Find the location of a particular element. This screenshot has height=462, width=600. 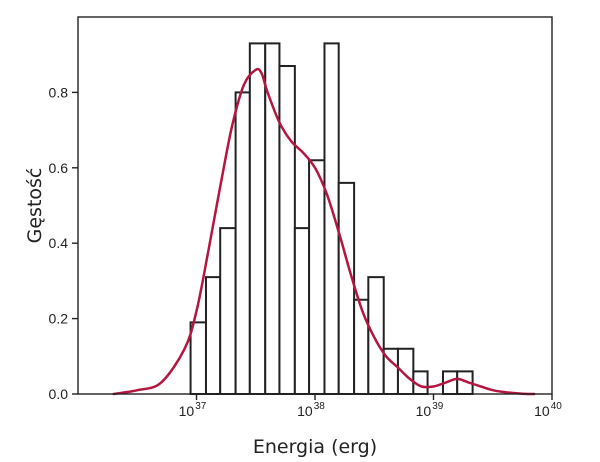

y-tick-label: 0.4 is located at coordinates (59, 243).